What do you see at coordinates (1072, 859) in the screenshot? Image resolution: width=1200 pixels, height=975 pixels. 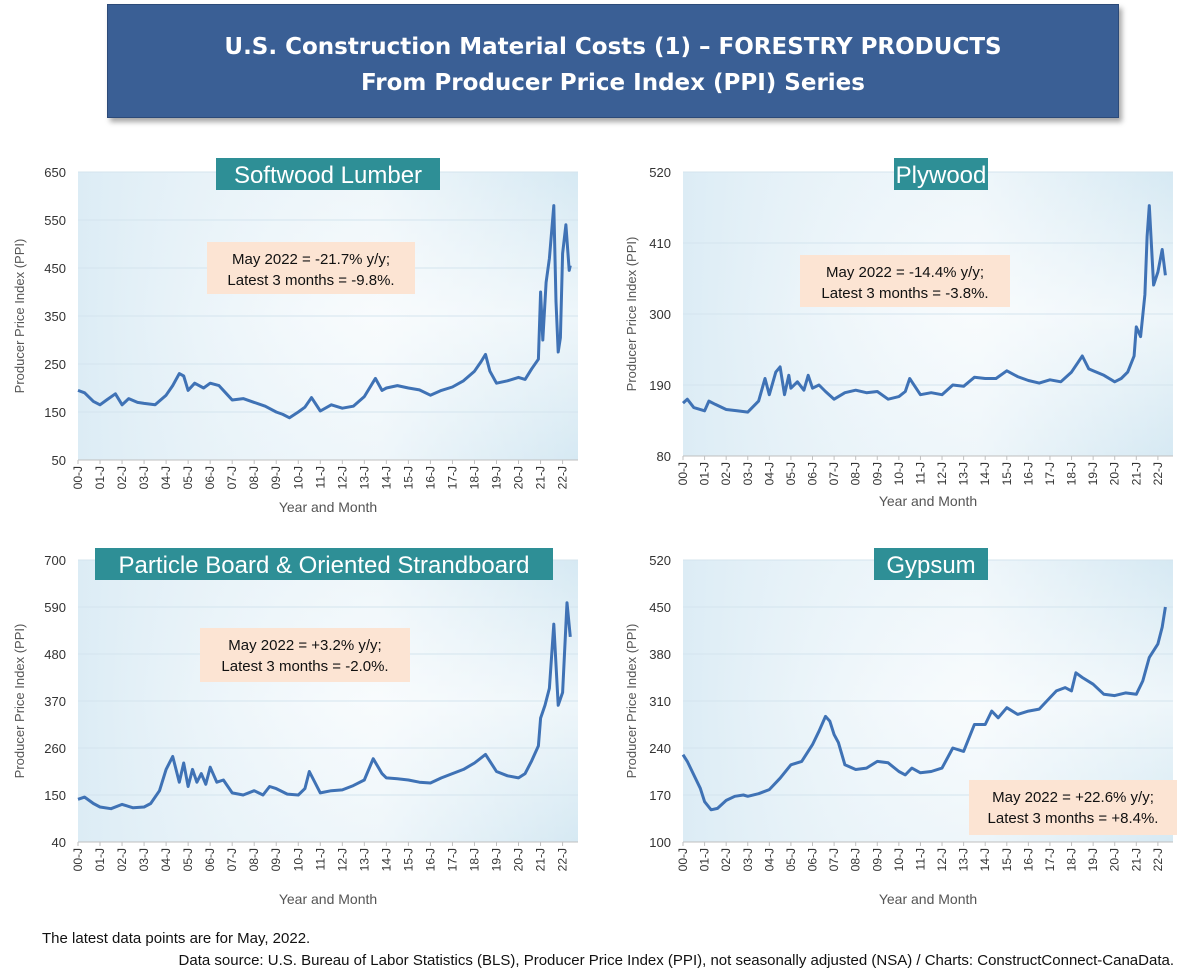 I see `x-tick-label: 18-J` at bounding box center [1072, 859].